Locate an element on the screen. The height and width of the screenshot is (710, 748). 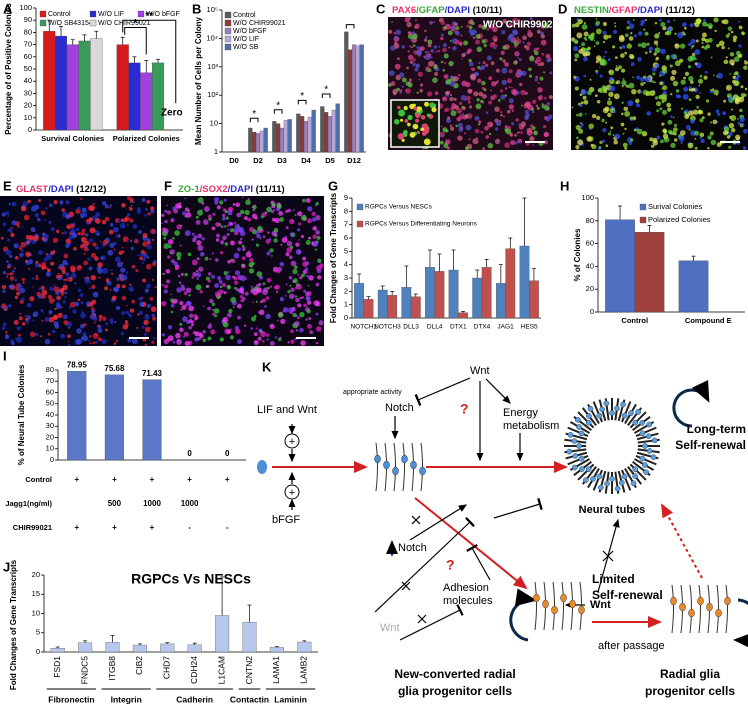
diagram-label: ? is located at coordinates (450, 565).